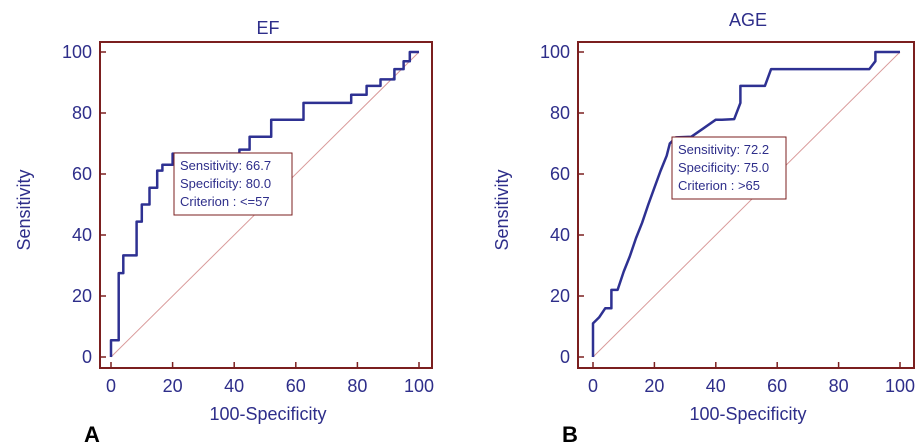  What do you see at coordinates (225, 201) in the screenshot?
I see `criterion-label: Criterion : <=57` at bounding box center [225, 201].